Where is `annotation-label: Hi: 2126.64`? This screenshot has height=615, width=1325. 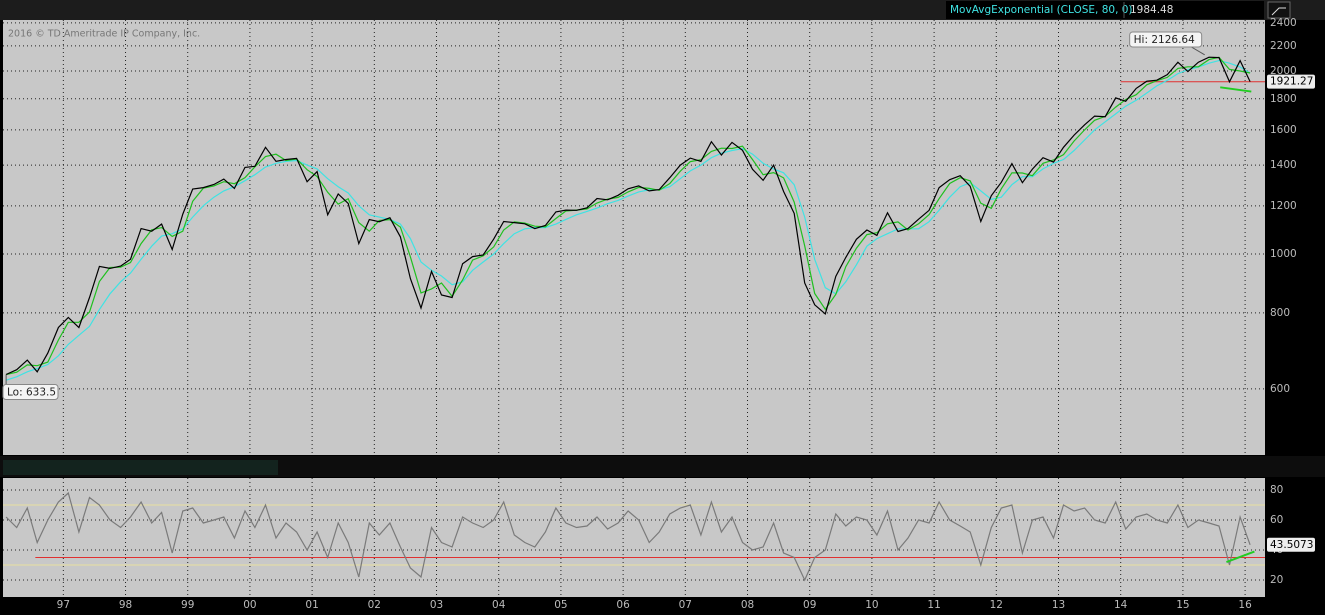
annotation-label: Hi: 2126.64 is located at coordinates (1164, 40).